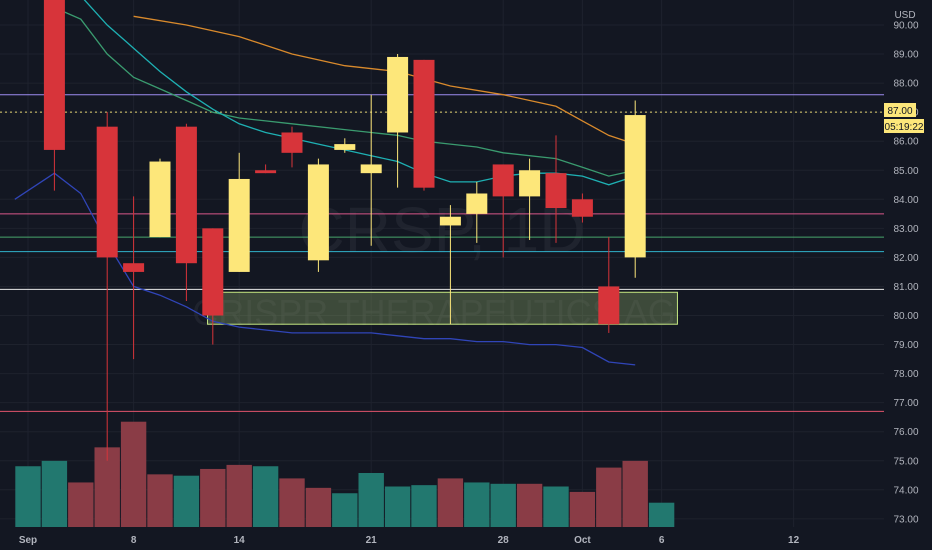 This screenshot has height=550, width=932. I want to click on price-tick-label: 85.00, so click(905, 171).